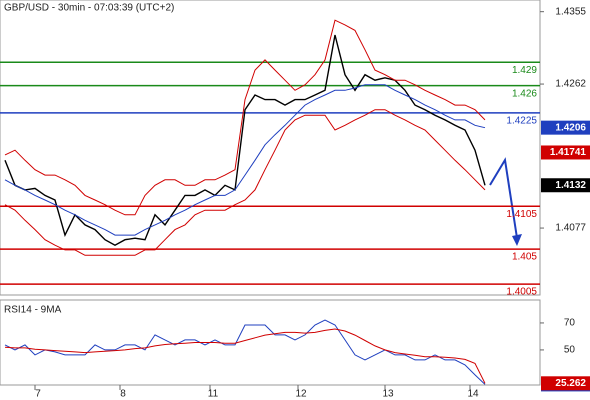  What do you see at coordinates (570, 185) in the screenshot?
I see `last-value-label: 1.4132` at bounding box center [570, 185].